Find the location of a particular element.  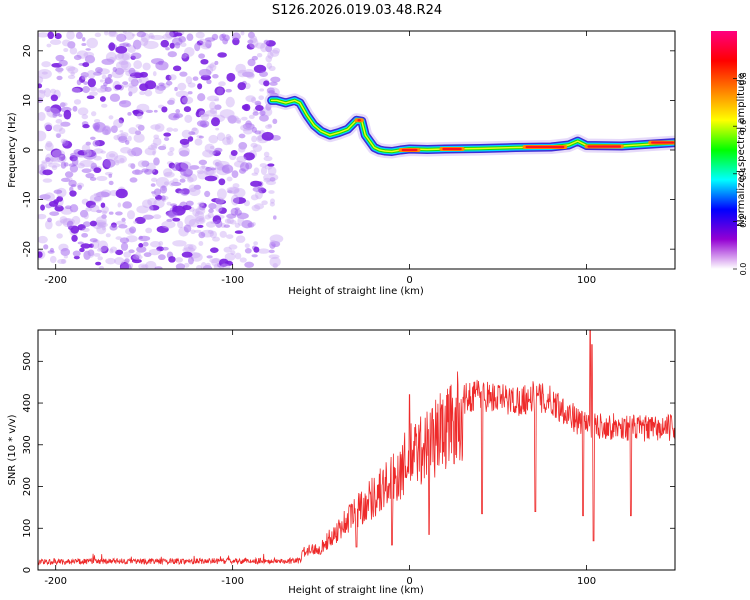

bottom-x-axis-label: Height of straight line (km) is located at coordinates (356, 590).